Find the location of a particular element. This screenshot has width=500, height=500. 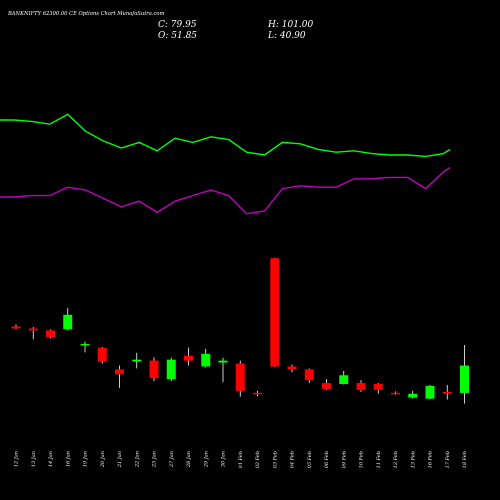

x-tick-label: 09 Feb is located at coordinates (344, 459).